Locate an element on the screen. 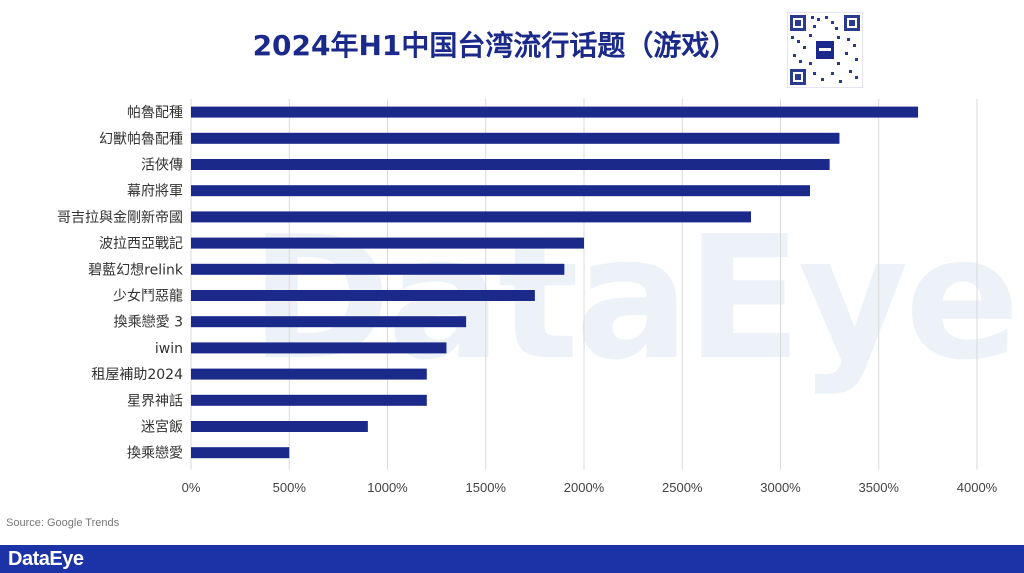 Image resolution: width=1024 pixels, height=573 pixels. y-category-label: 碧藍幻想relink is located at coordinates (136, 270).